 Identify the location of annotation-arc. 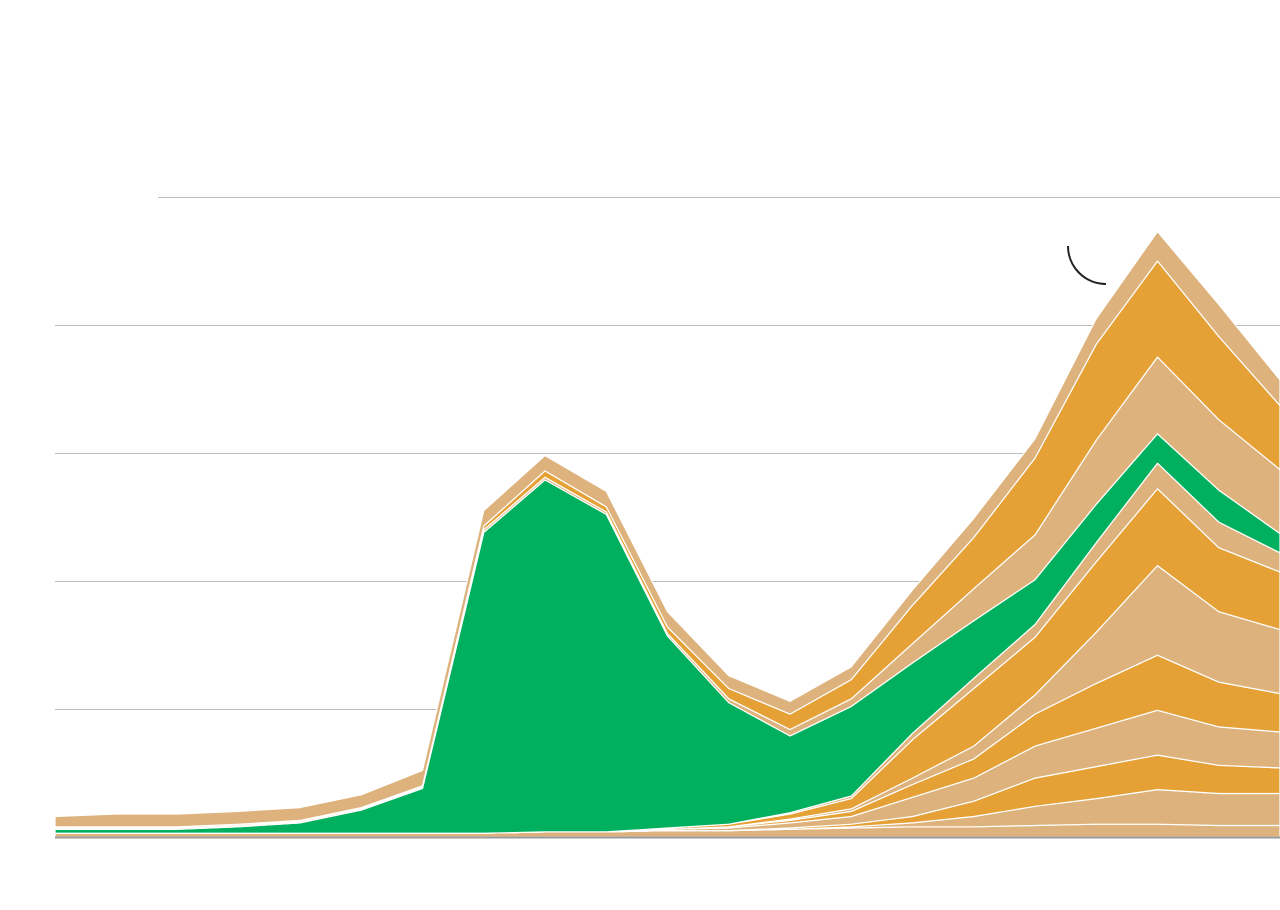
(1087, 265).